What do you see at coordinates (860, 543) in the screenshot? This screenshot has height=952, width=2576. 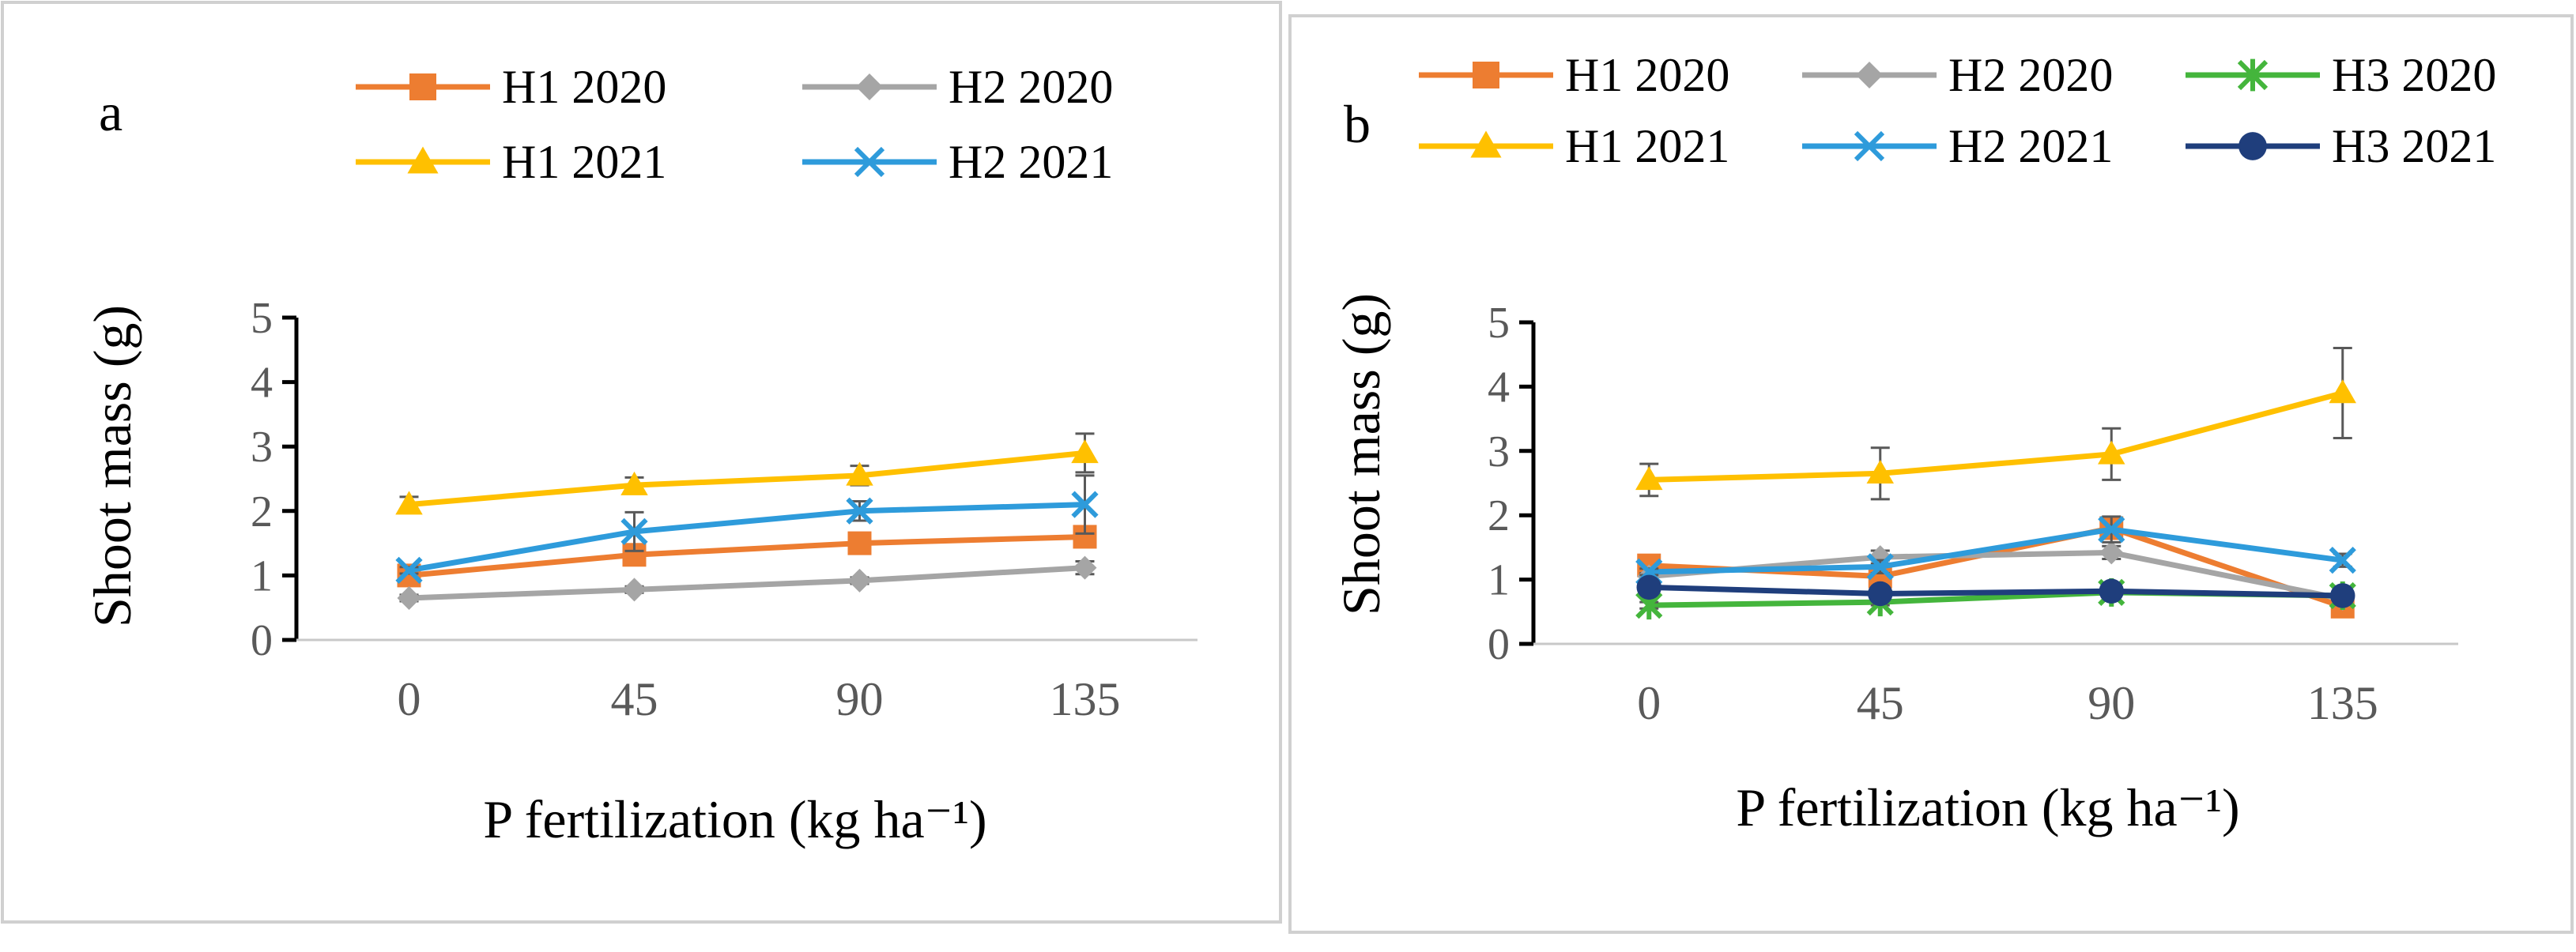 I see `data-point-square` at bounding box center [860, 543].